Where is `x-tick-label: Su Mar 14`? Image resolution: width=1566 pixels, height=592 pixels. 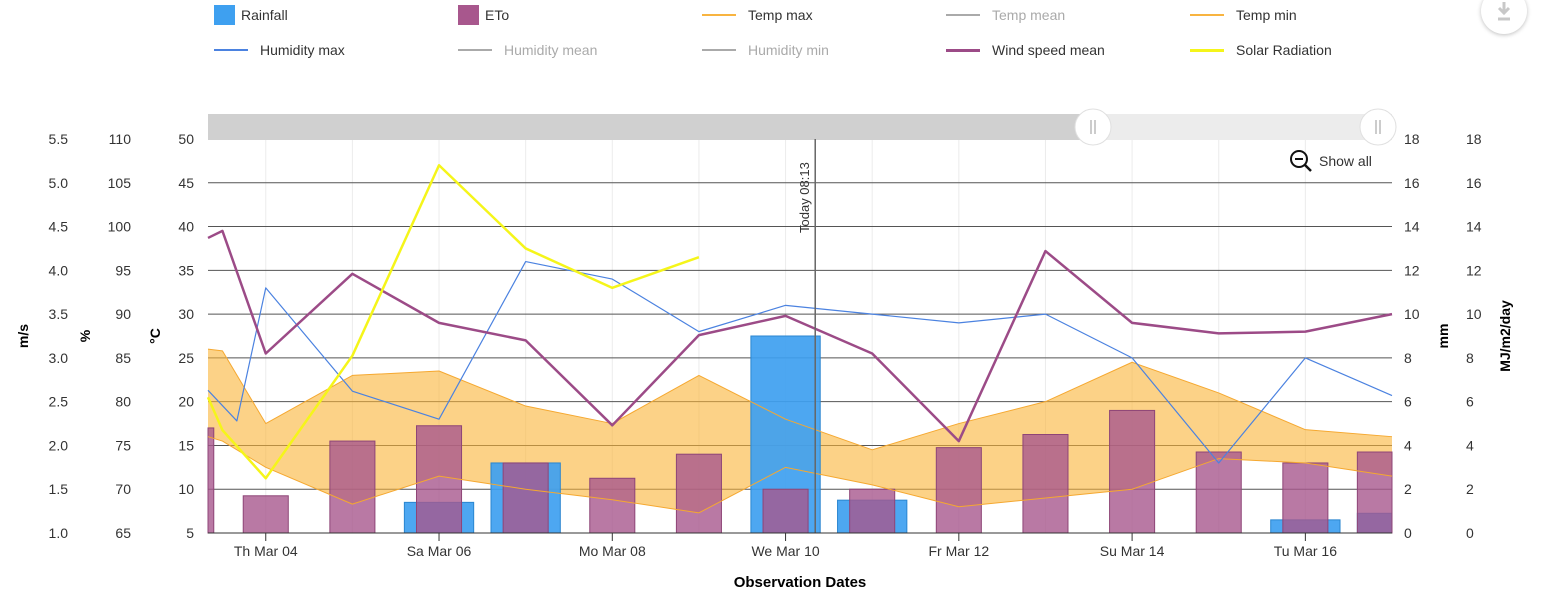
x-tick-label: Su Mar 14 is located at coordinates (1132, 551).